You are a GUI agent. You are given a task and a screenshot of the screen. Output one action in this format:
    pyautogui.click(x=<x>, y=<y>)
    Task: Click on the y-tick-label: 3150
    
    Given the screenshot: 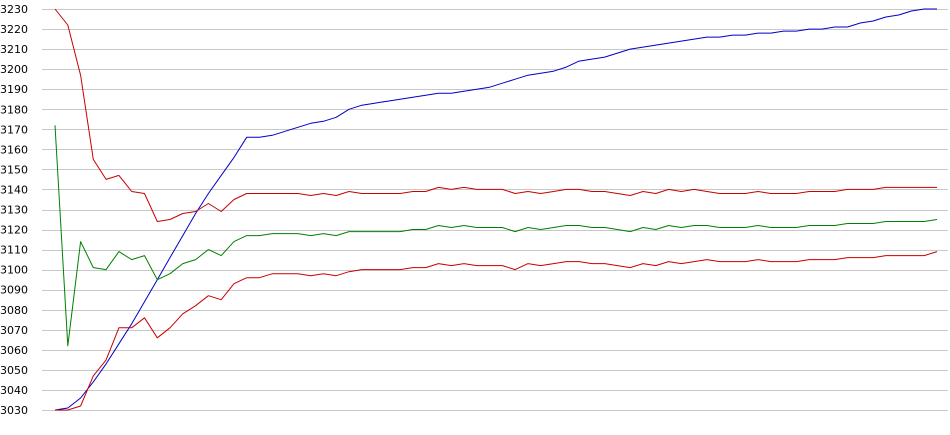 What is the action you would take?
    pyautogui.click(x=14, y=169)
    